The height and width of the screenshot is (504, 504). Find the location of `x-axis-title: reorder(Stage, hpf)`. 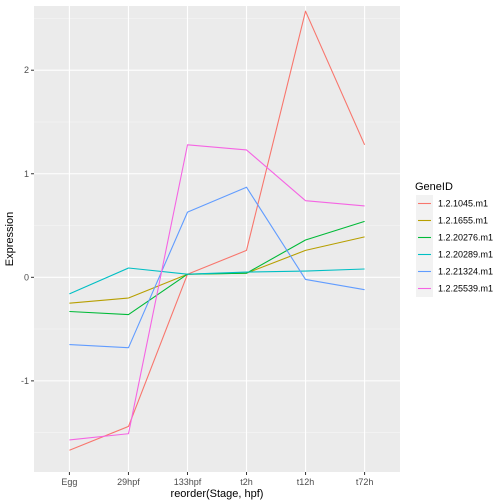

x-axis-title: reorder(Stage, hpf) is located at coordinates (217, 494).